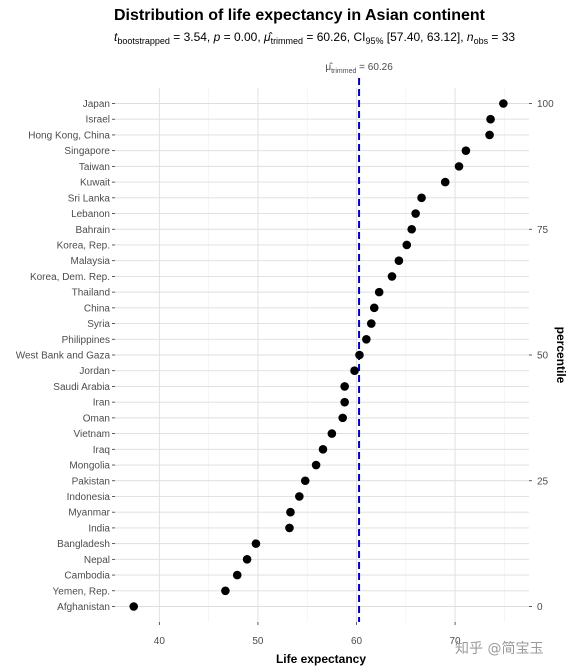 This screenshot has width=576, height=672. What do you see at coordinates (70, 277) in the screenshot?
I see `category-label: Korea, Dem. Rep.` at bounding box center [70, 277].